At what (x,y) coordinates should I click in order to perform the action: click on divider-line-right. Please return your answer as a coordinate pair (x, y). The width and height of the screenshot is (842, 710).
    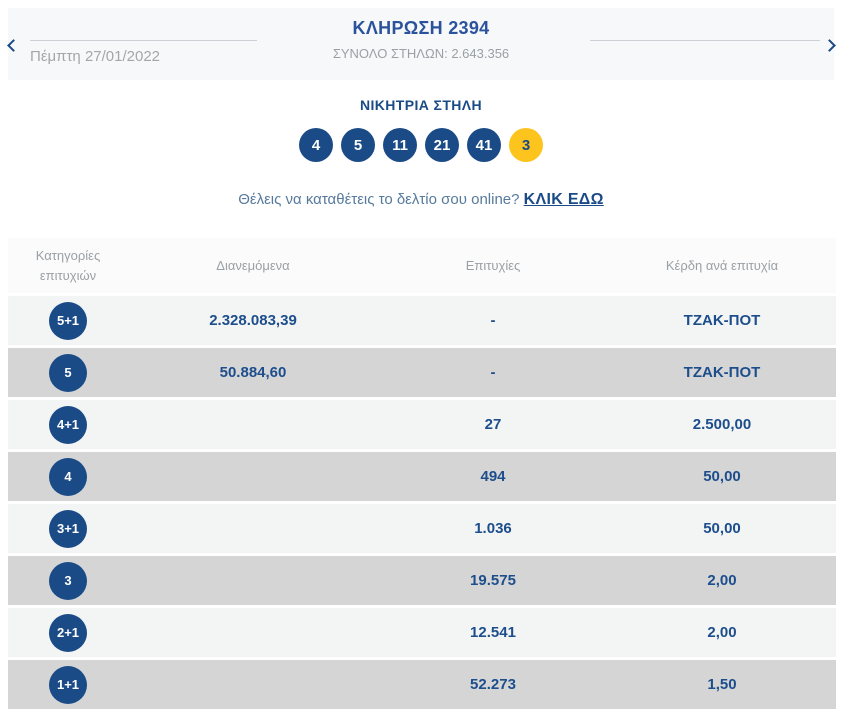
    Looking at the image, I should click on (705, 40).